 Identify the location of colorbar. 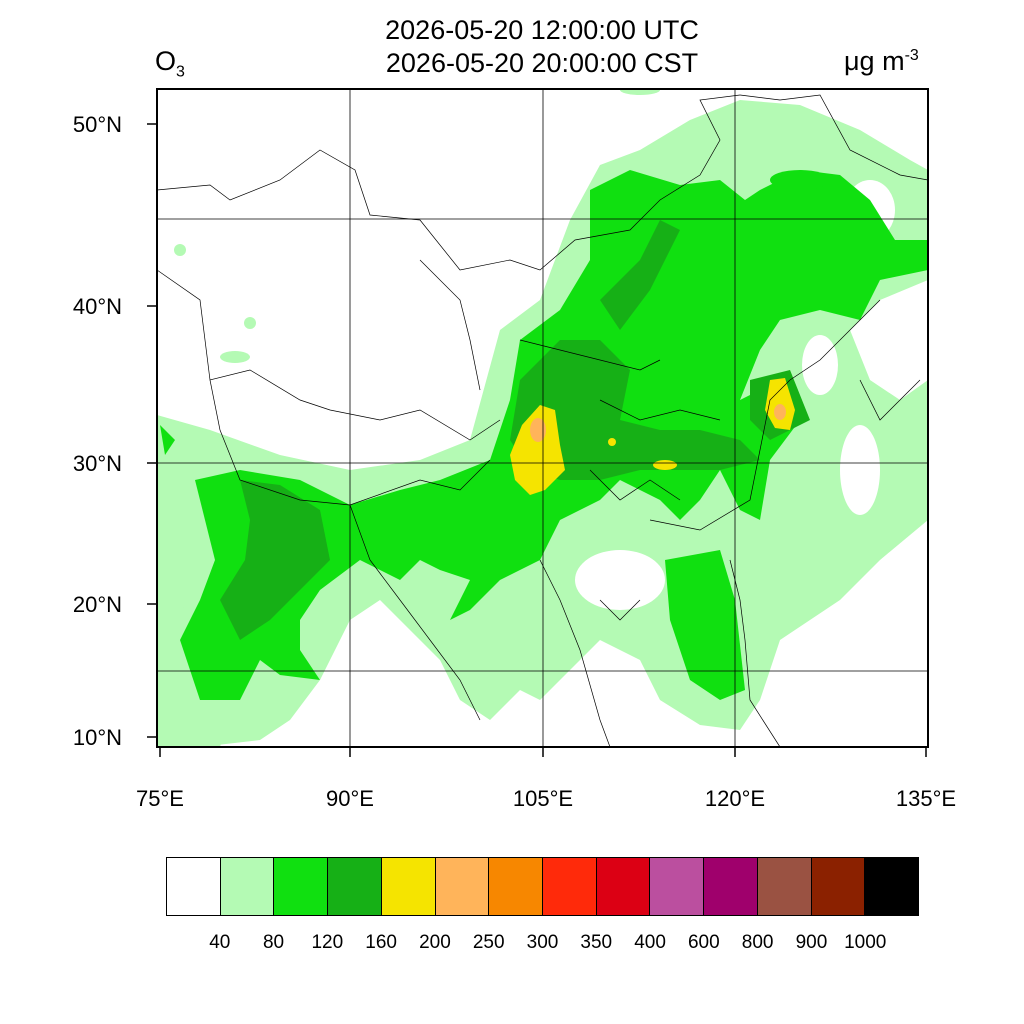
(542, 886).